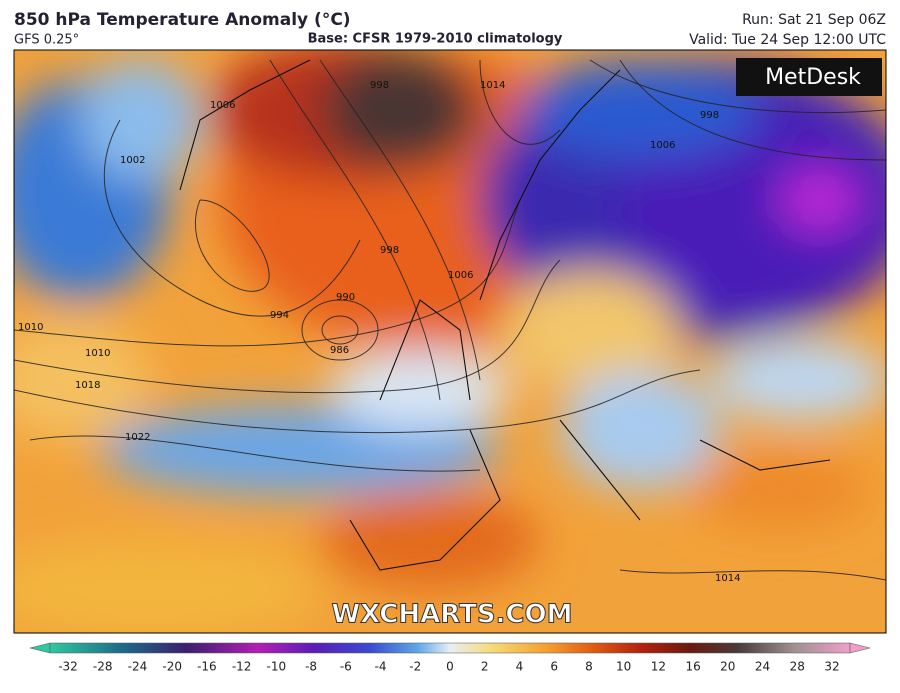 Image resolution: width=900 pixels, height=693 pixels. I want to click on isobar-label: 1002, so click(132, 160).